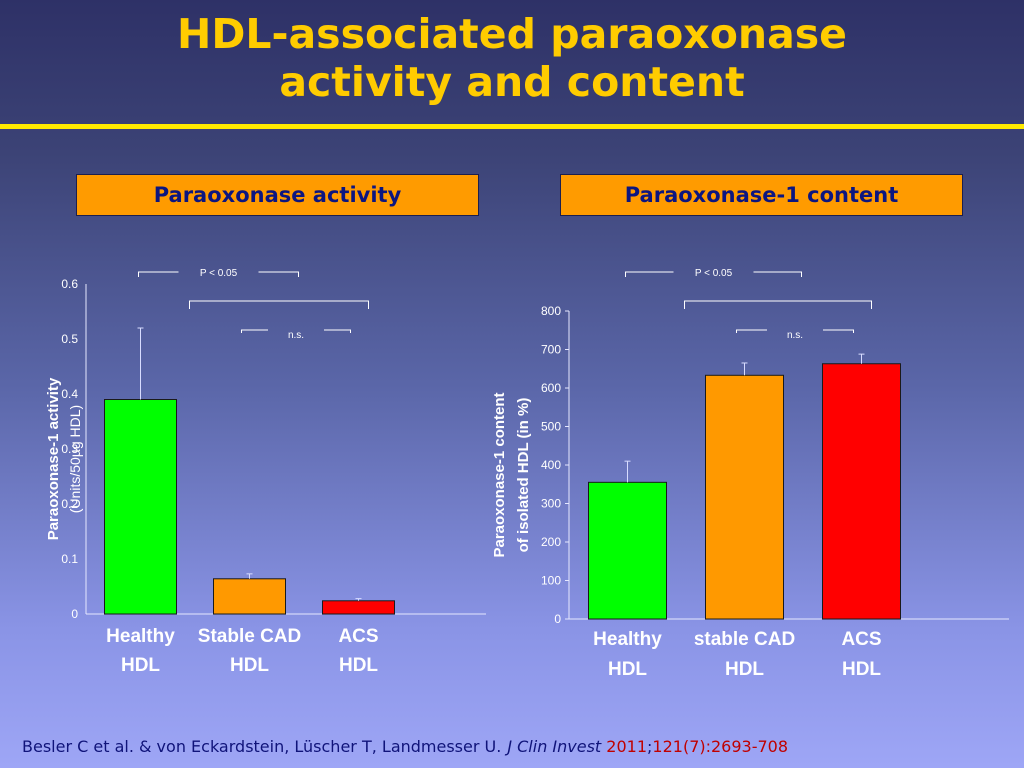 This screenshot has width=1024, height=768. I want to click on title-divider, so click(512, 126).